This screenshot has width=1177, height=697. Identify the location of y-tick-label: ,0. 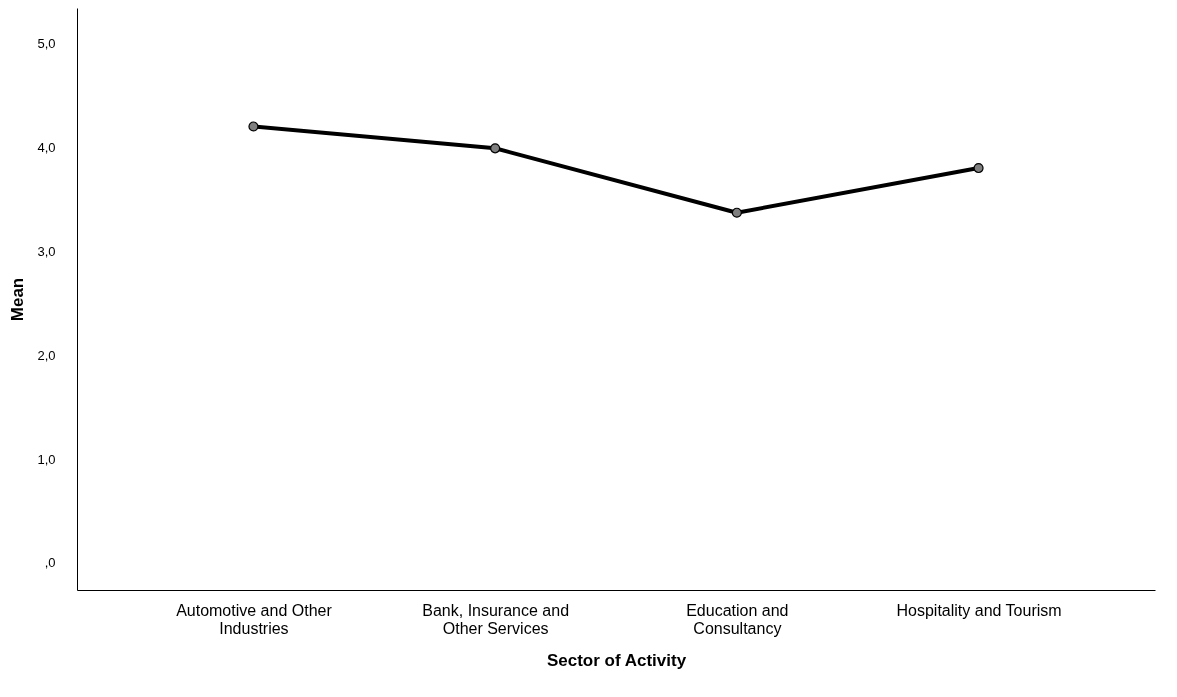
(50, 563).